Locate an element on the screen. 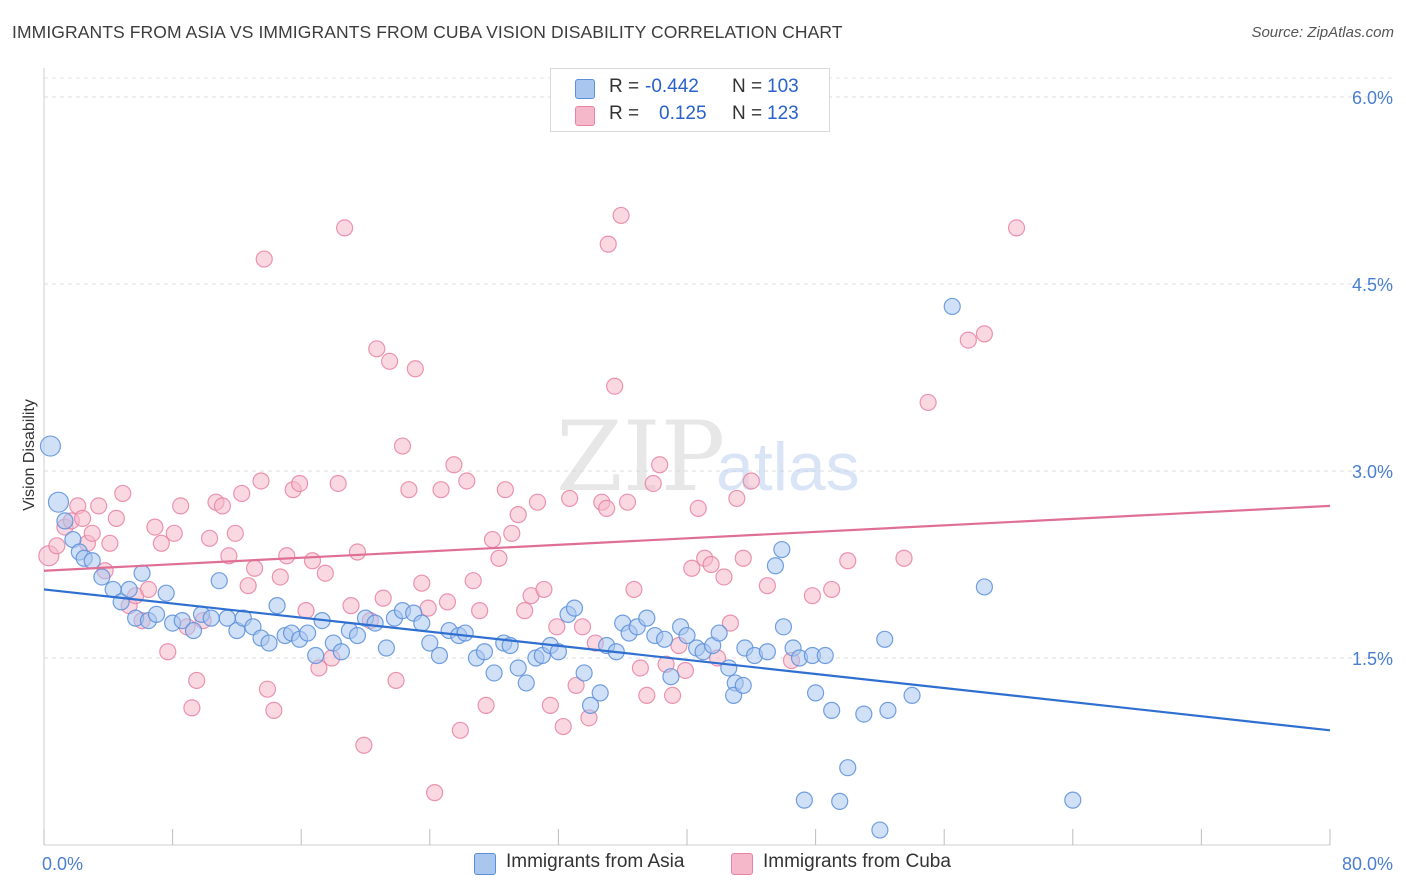 This screenshot has height=892, width=1406. y-tick-label-1: 3.0% is located at coordinates (1372, 472).